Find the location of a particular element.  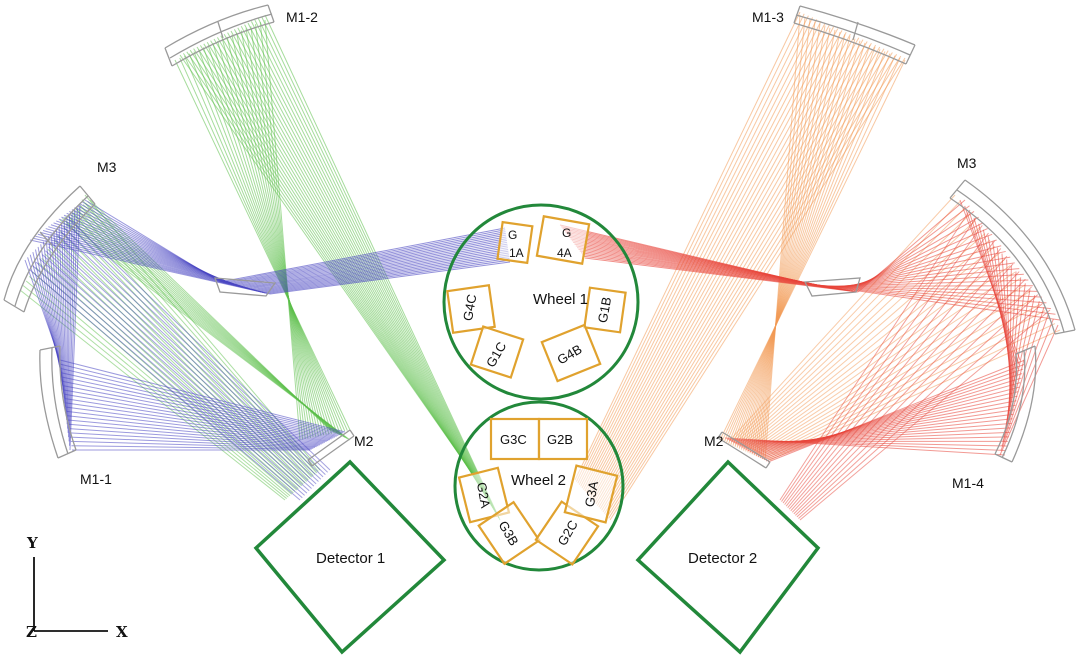

grating-g1a is located at coordinates (515, 242).